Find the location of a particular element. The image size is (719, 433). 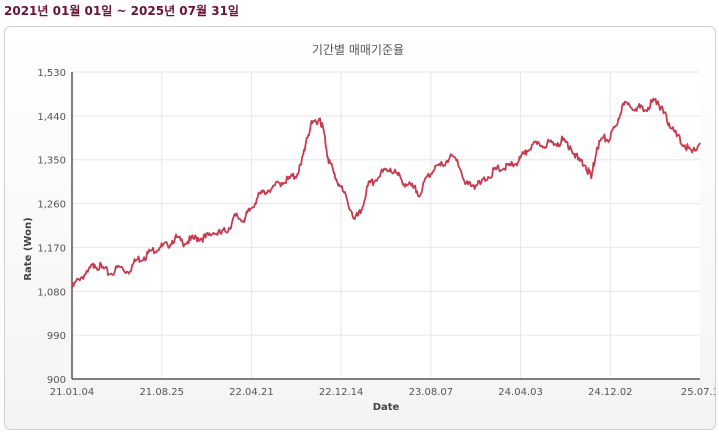

x-tick-label: 21.08.25 is located at coordinates (161, 392).